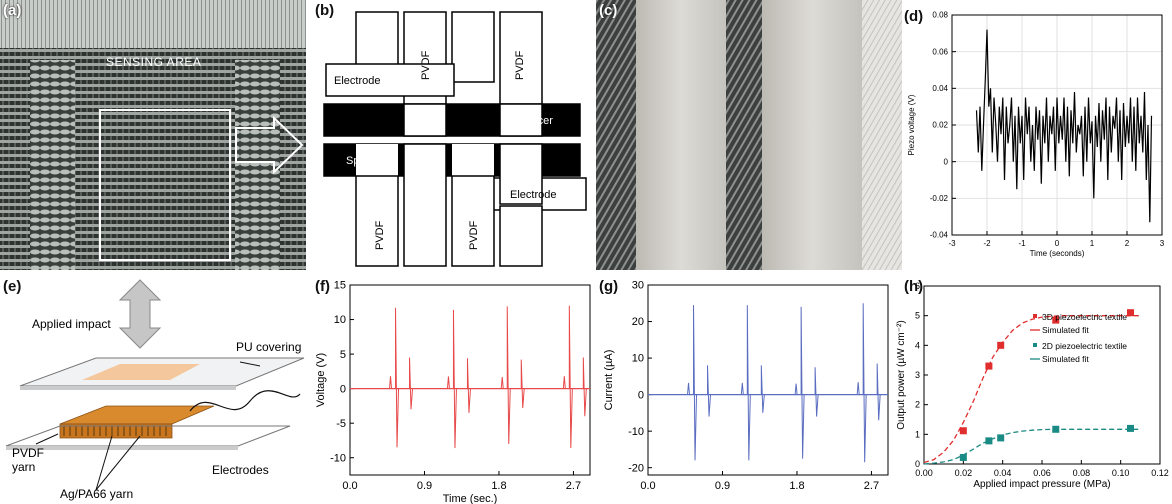 Image resolution: width=1172 pixels, height=504 pixels. Describe the element at coordinates (341, 424) in the screenshot. I see `y-tick-label: -5` at that location.